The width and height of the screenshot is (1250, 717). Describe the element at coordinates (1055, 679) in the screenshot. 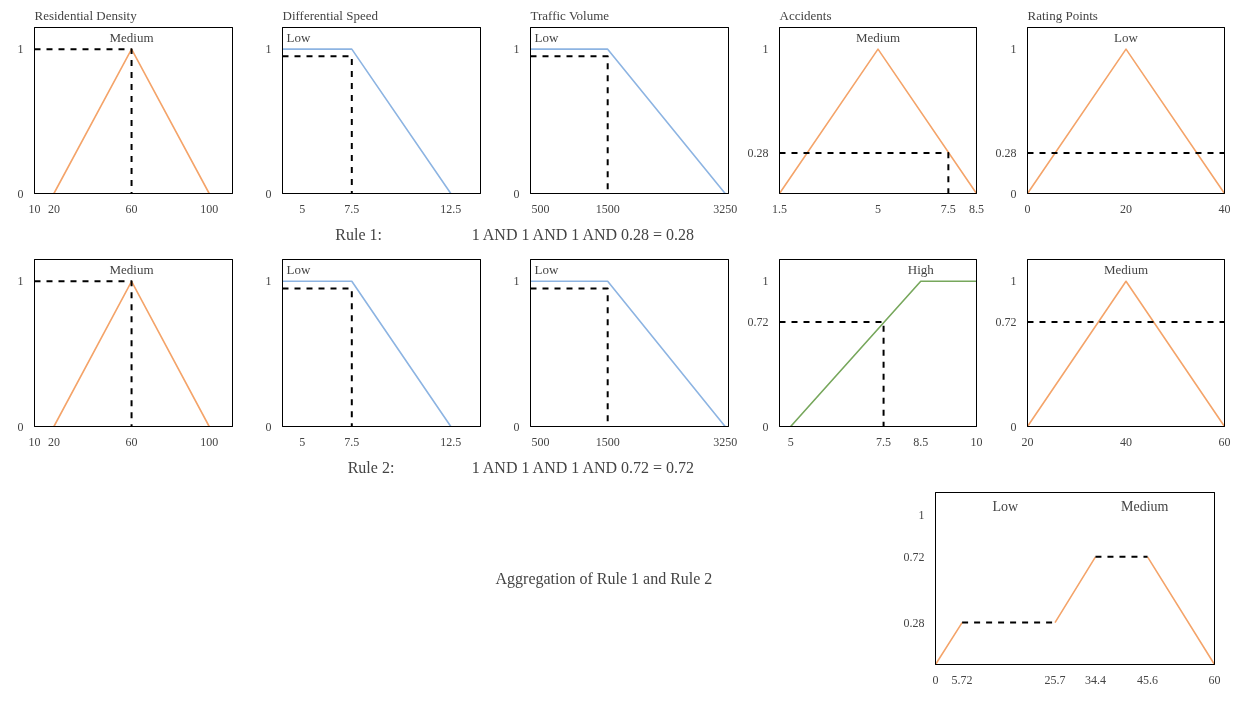

I see `x-tick-label: 25.7` at that location.